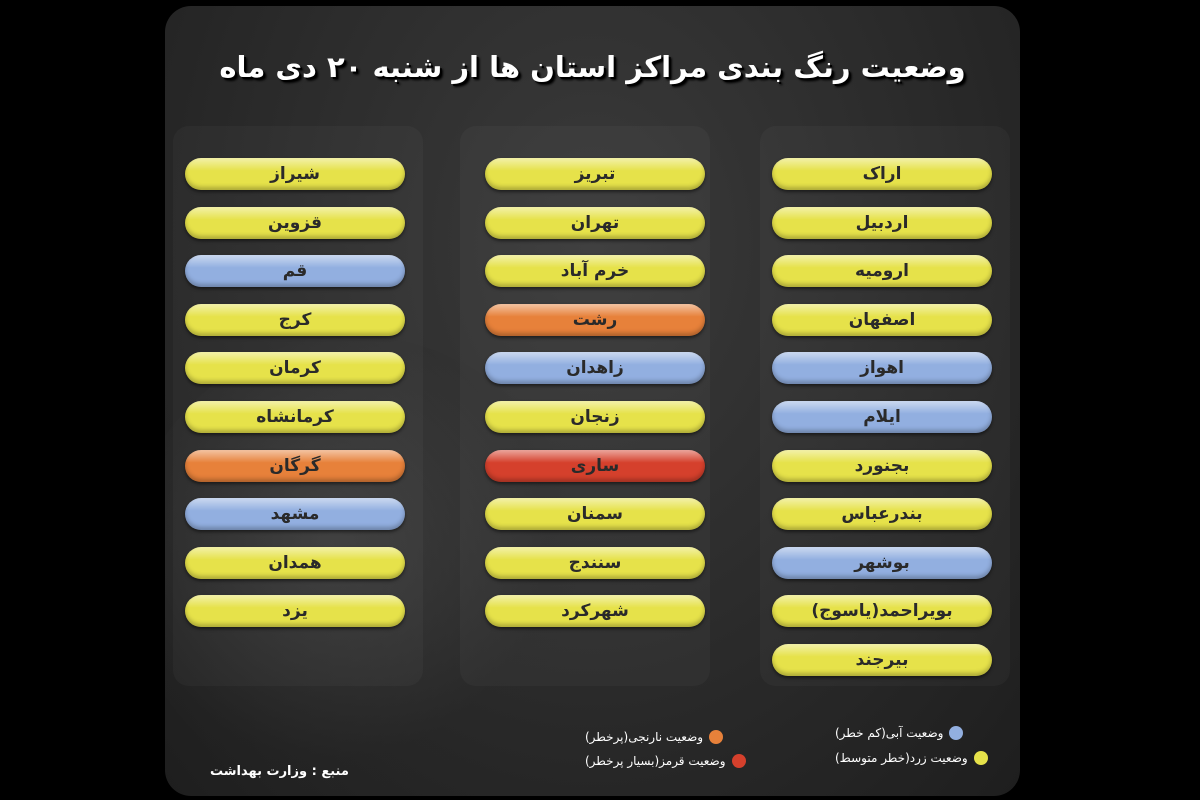  Describe the element at coordinates (595, 271) in the screenshot. I see `province-pill: خرم آباد` at that location.